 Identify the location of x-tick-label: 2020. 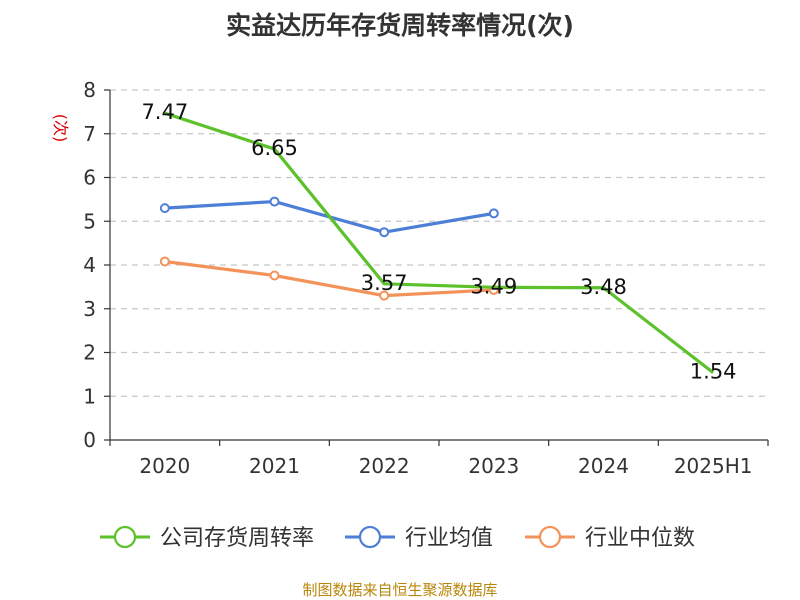
(164, 466).